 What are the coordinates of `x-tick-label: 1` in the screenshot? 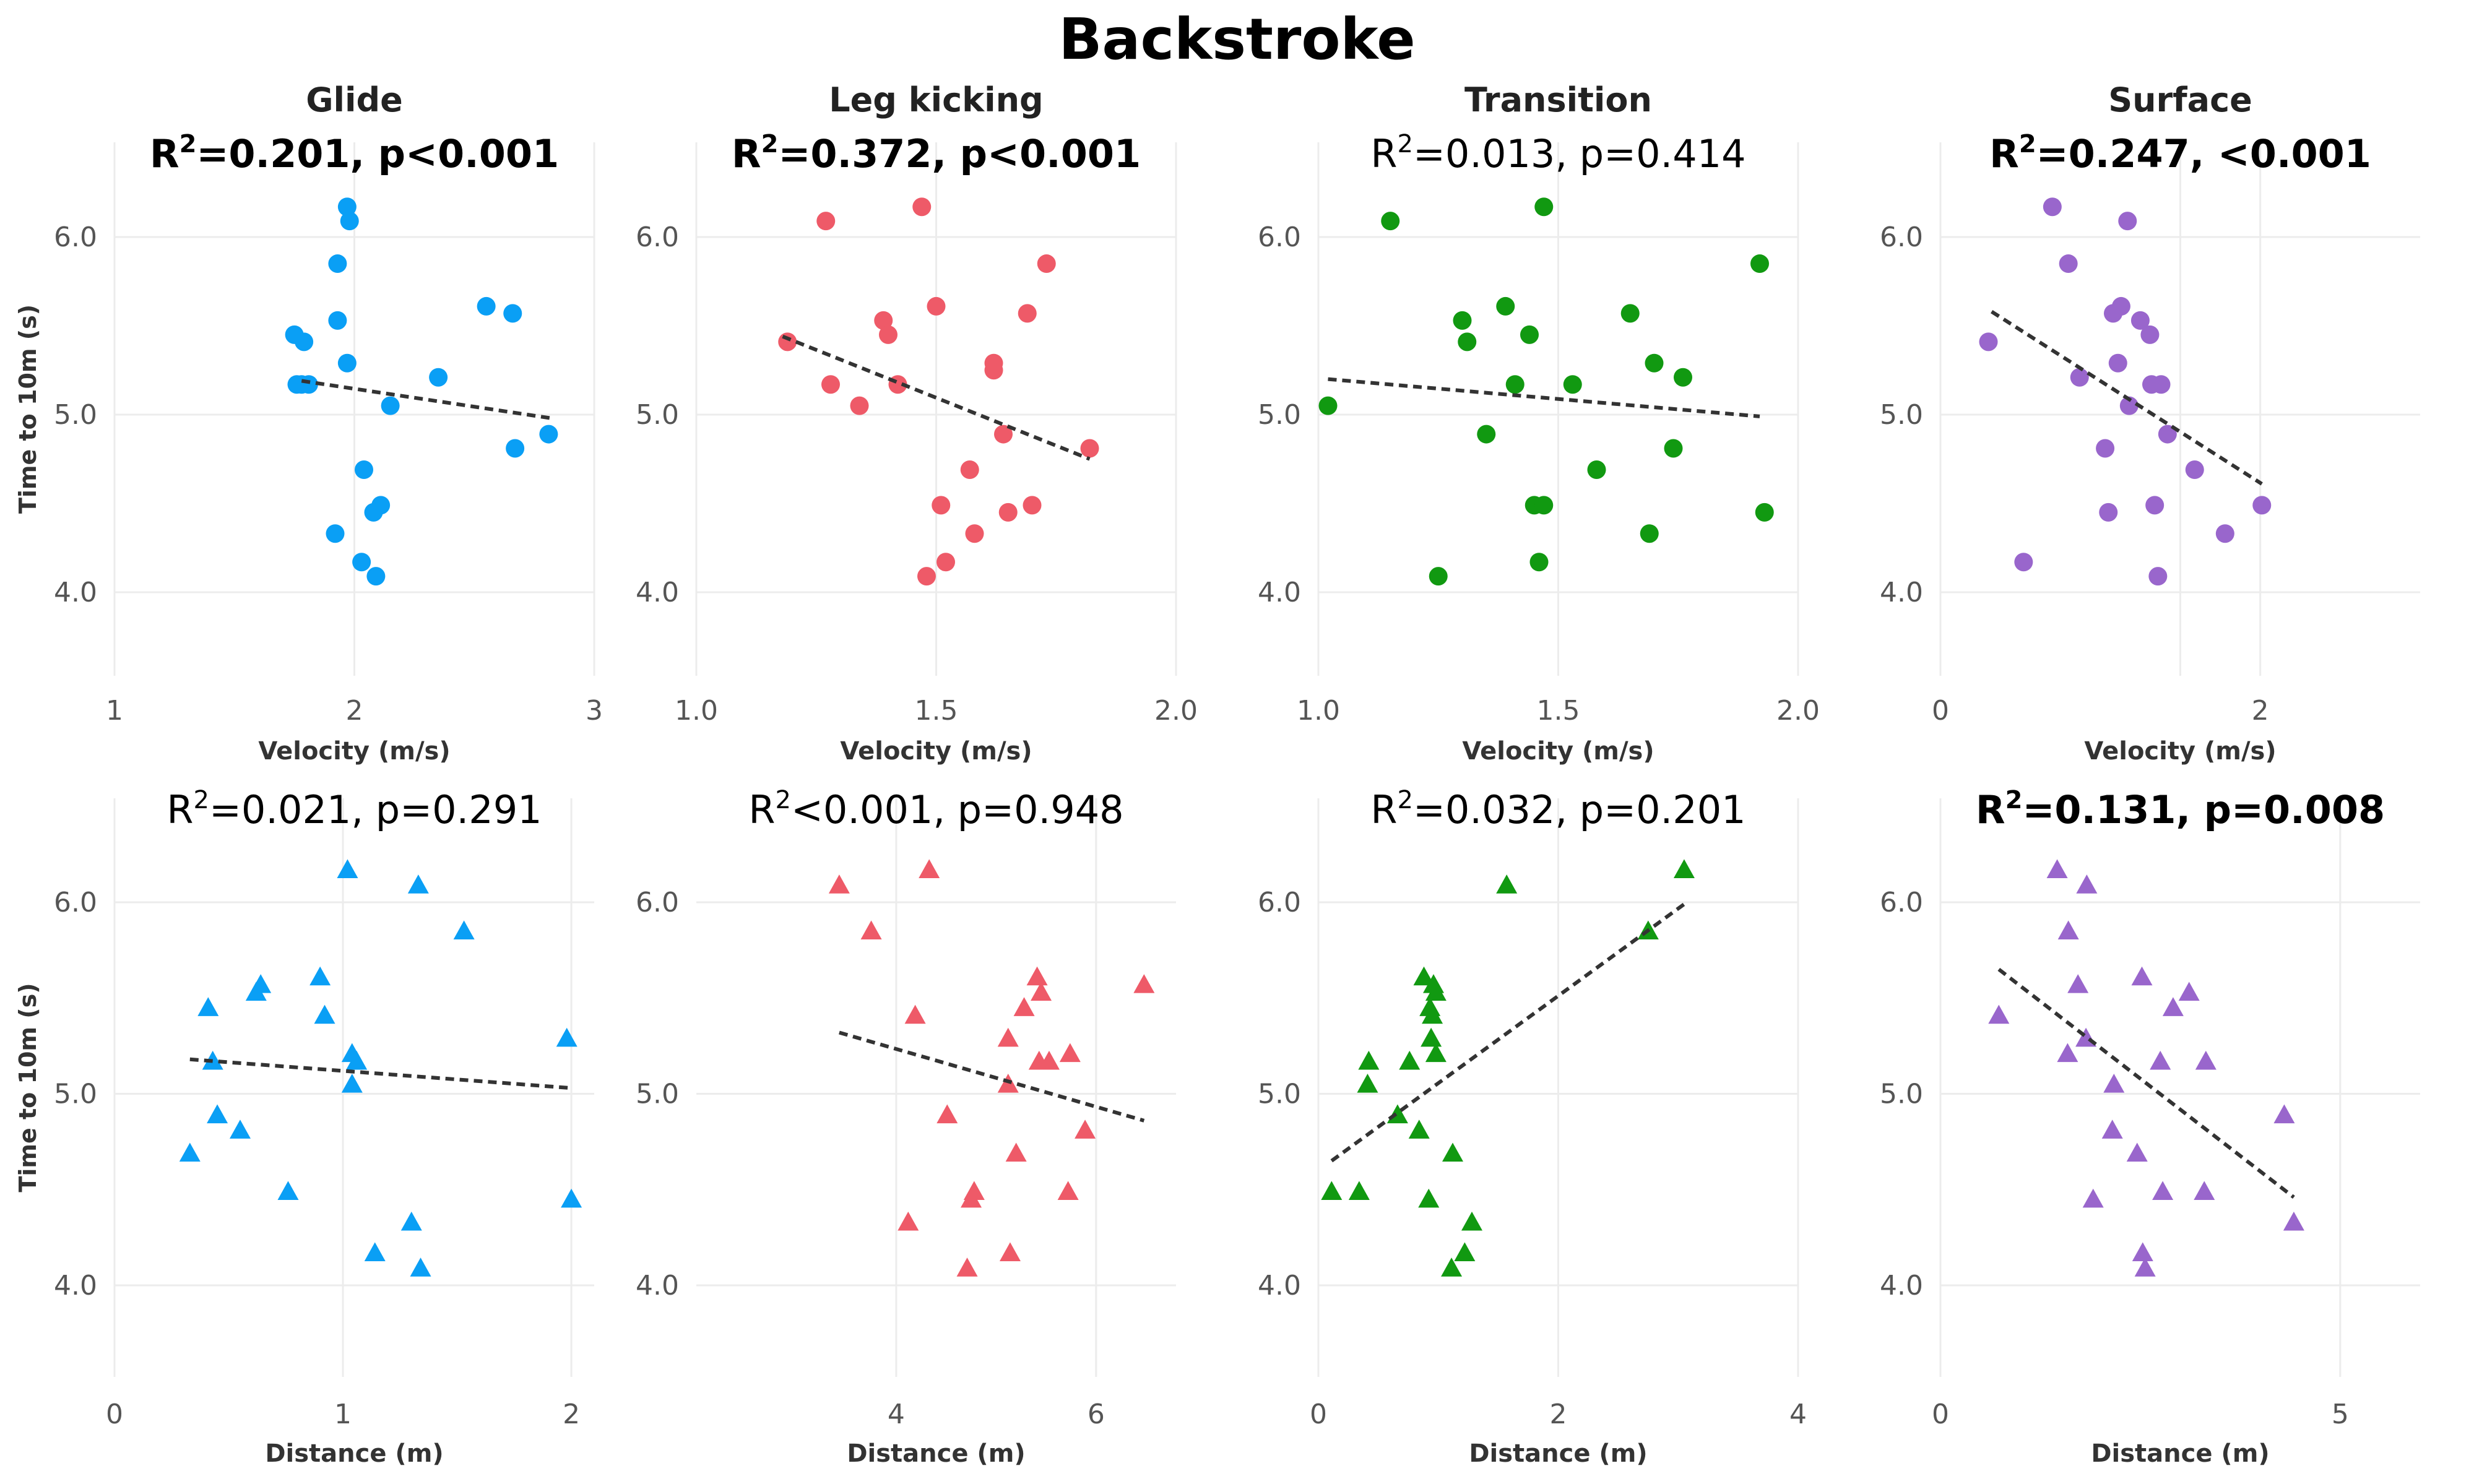 It's located at (343, 1414).